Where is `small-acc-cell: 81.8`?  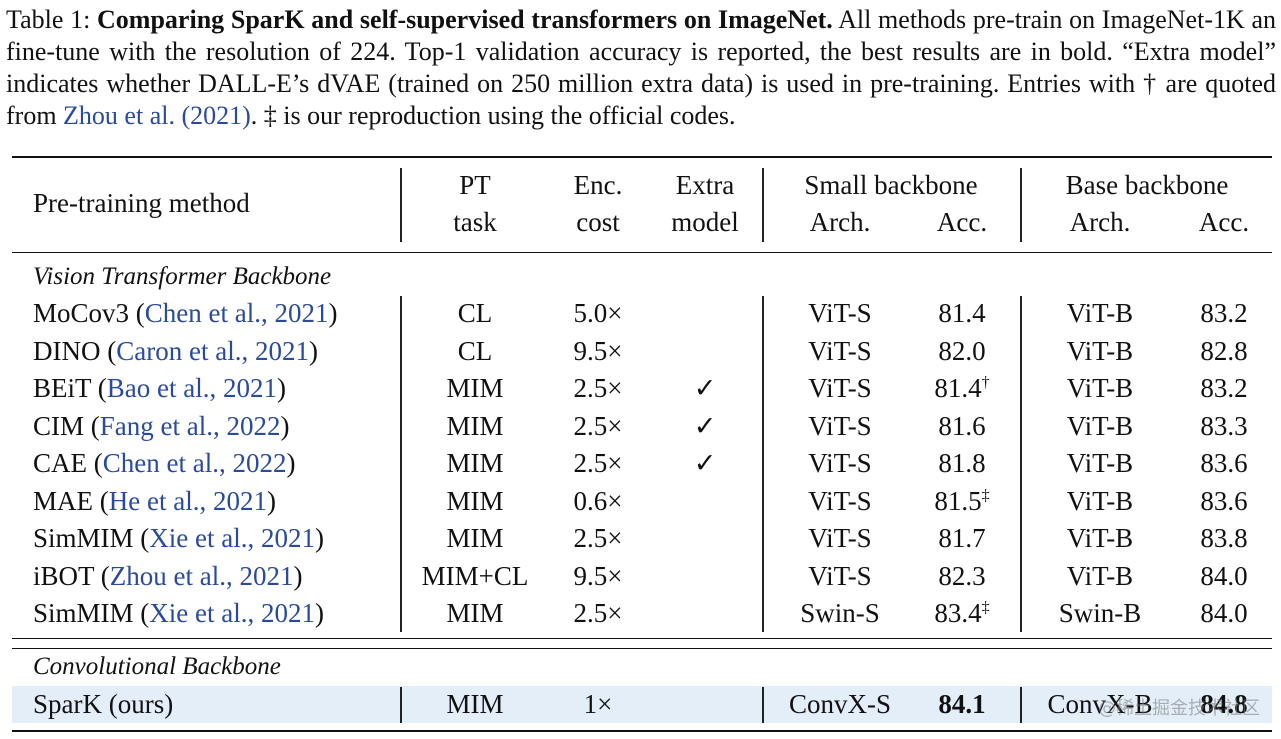
small-acc-cell: 81.8 is located at coordinates (961, 463).